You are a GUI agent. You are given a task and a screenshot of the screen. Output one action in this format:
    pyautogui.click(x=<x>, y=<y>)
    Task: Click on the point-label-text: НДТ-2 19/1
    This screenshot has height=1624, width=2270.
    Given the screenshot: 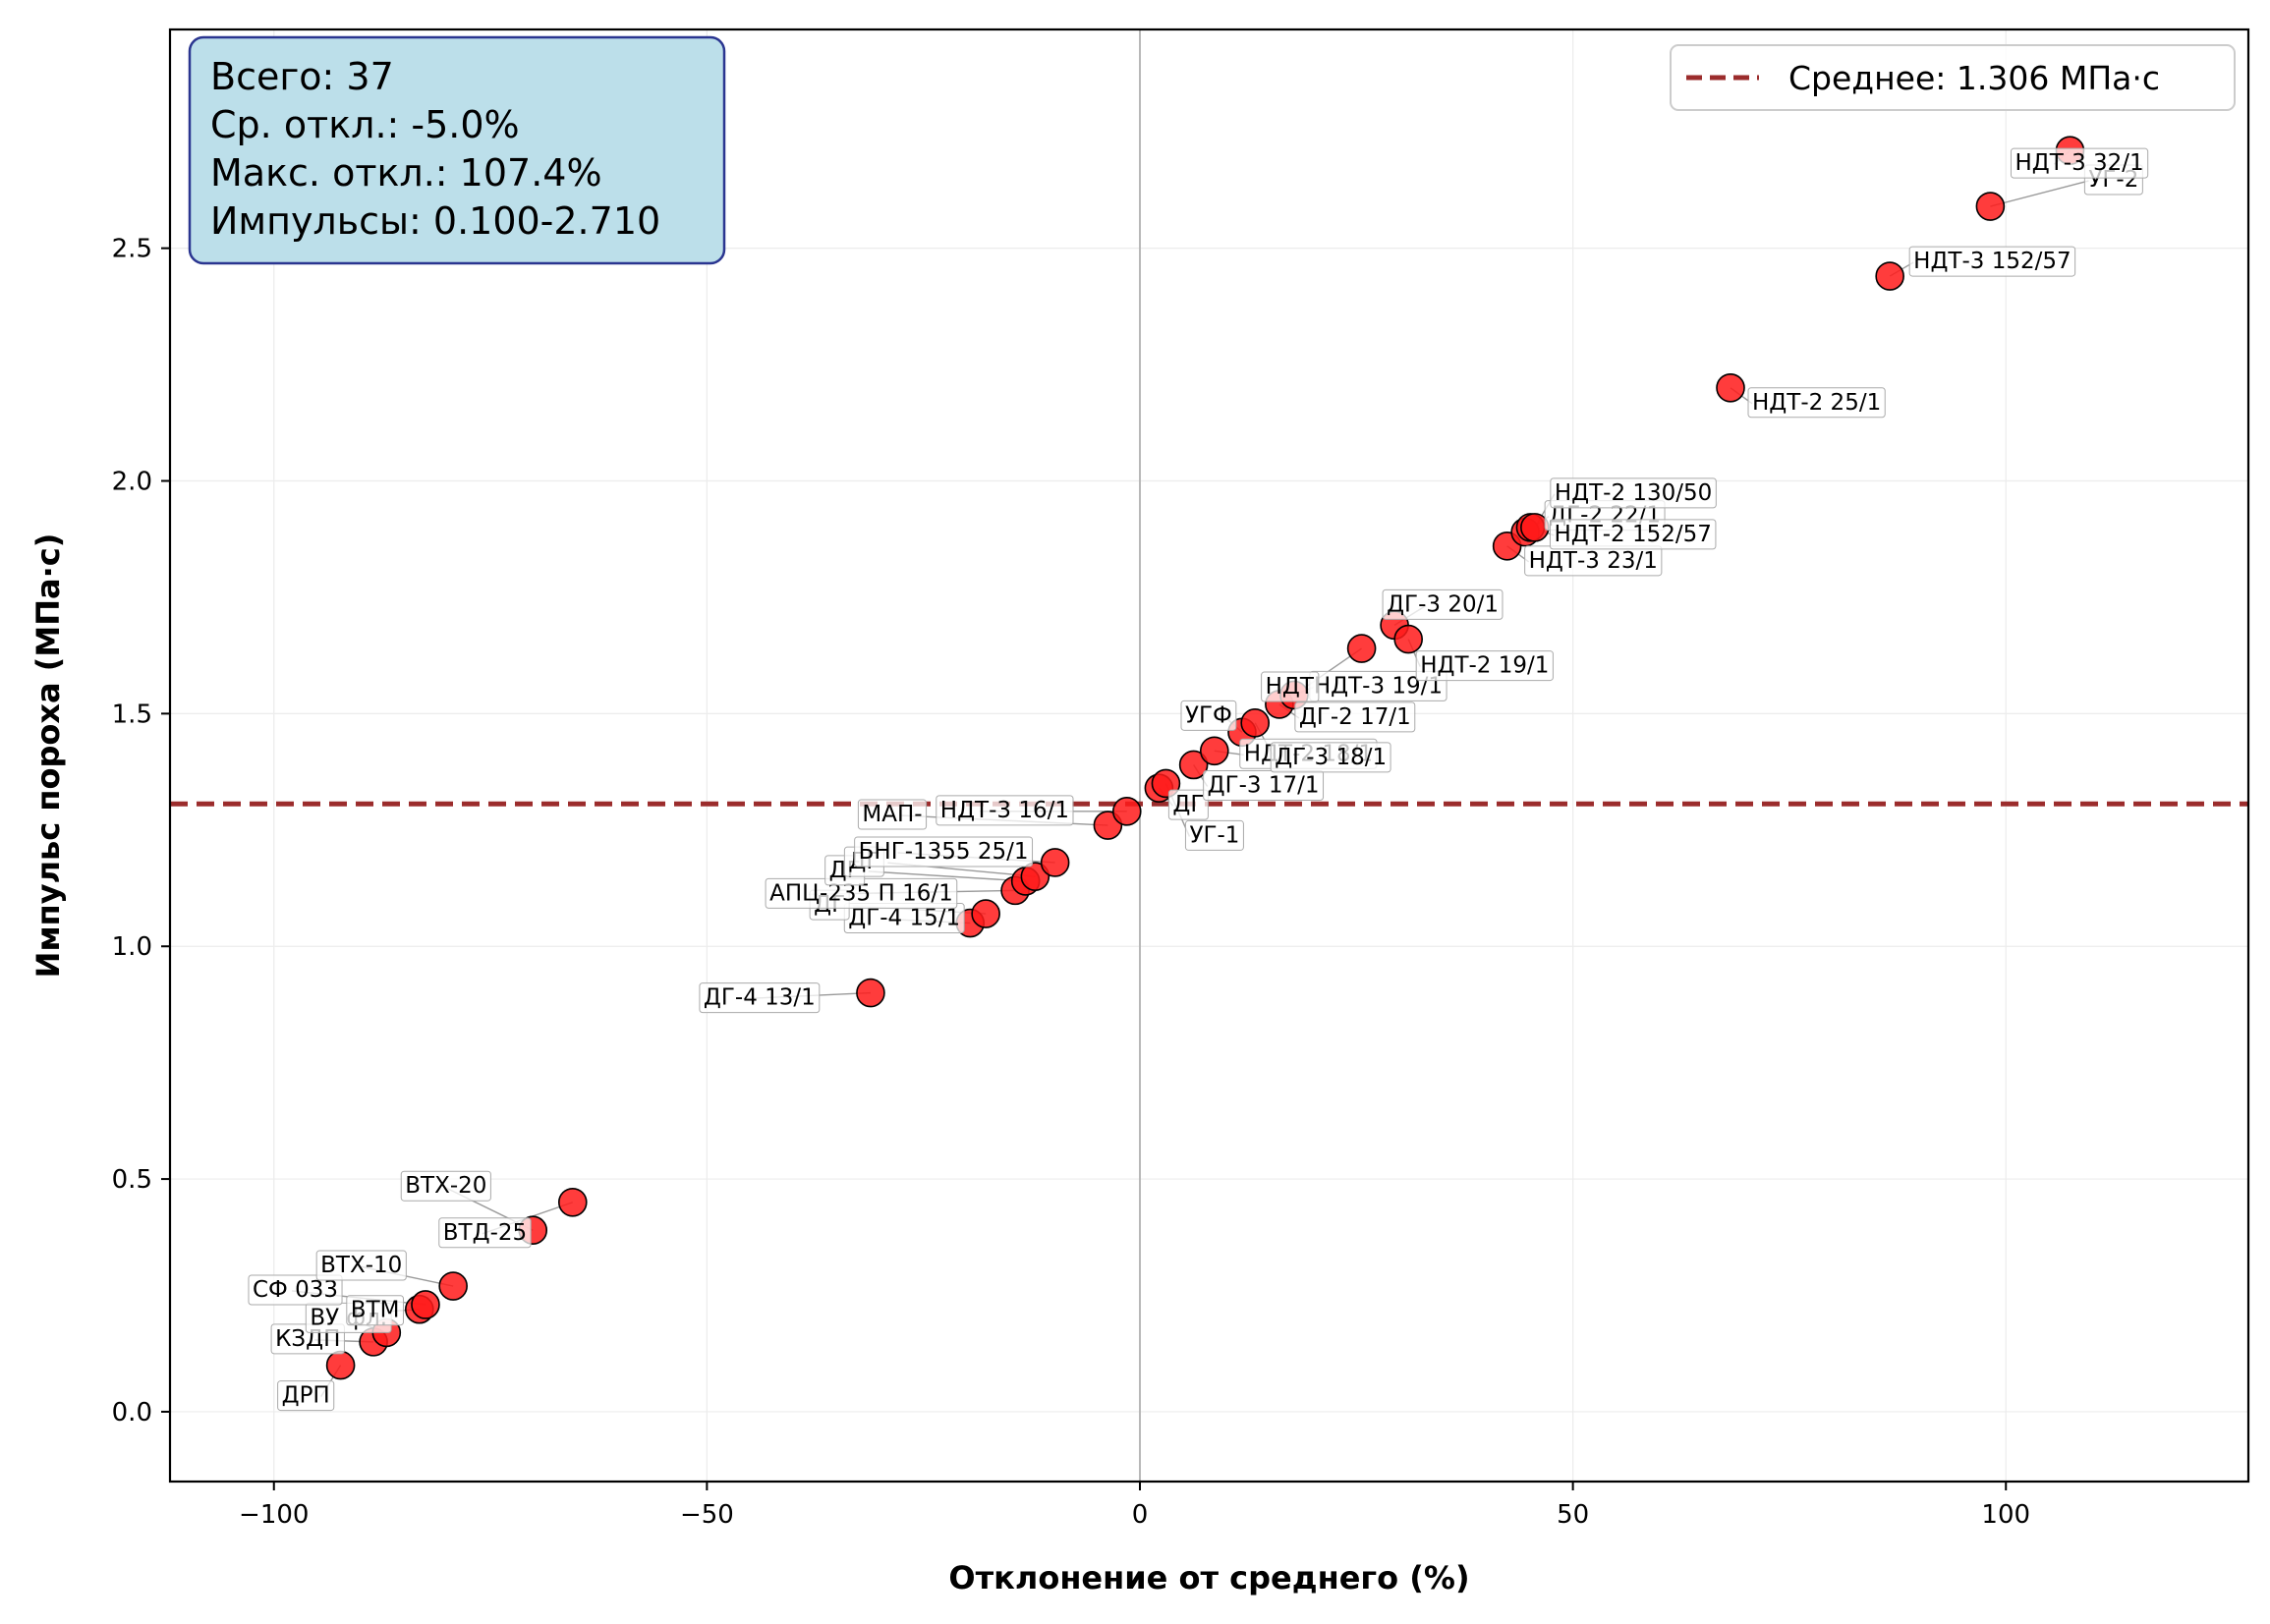 What is the action you would take?
    pyautogui.click(x=1484, y=666)
    